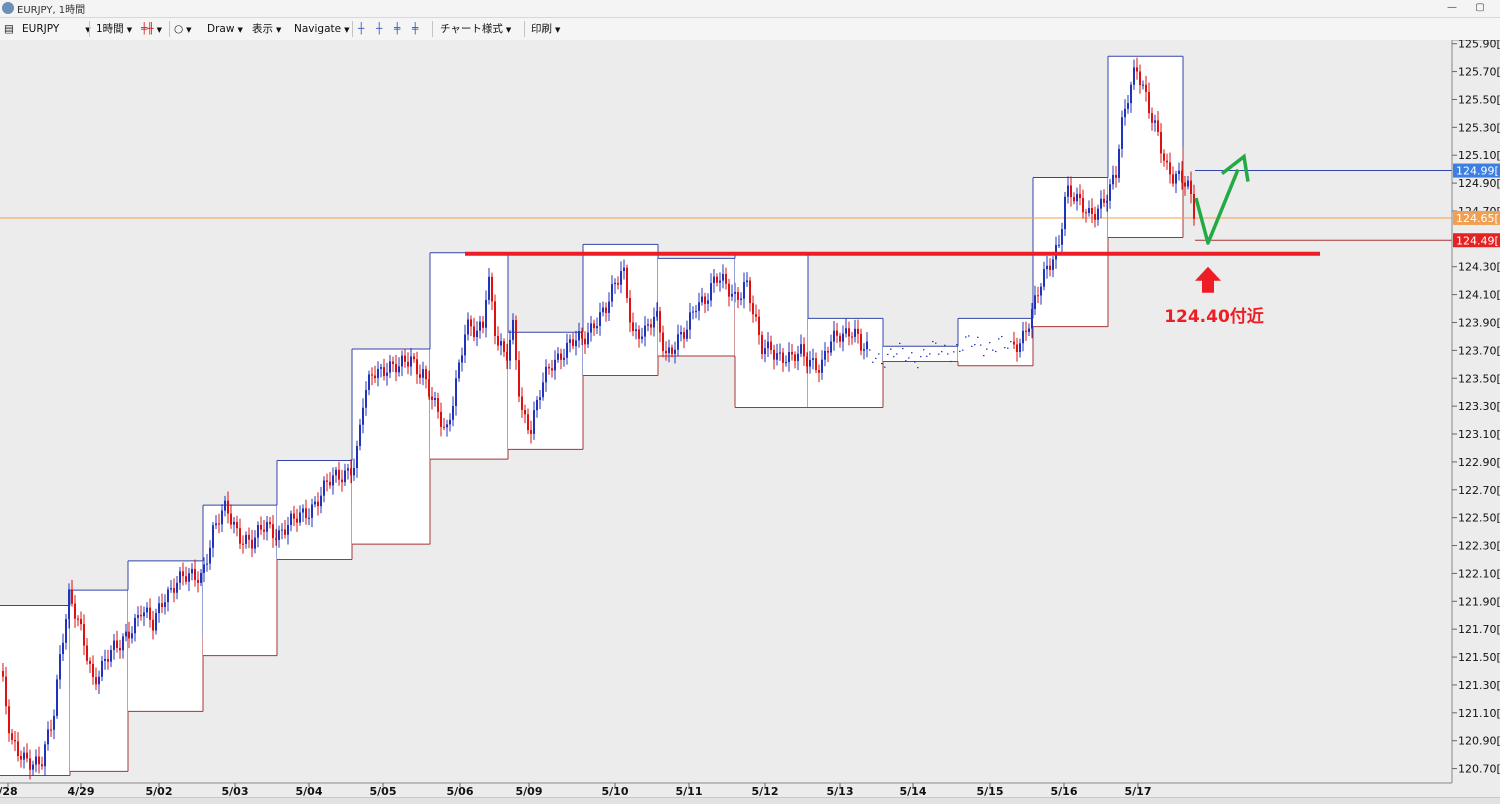  Describe the element at coordinates (397, 29) in the screenshot. I see `scroll-left-icon: ╪` at that location.